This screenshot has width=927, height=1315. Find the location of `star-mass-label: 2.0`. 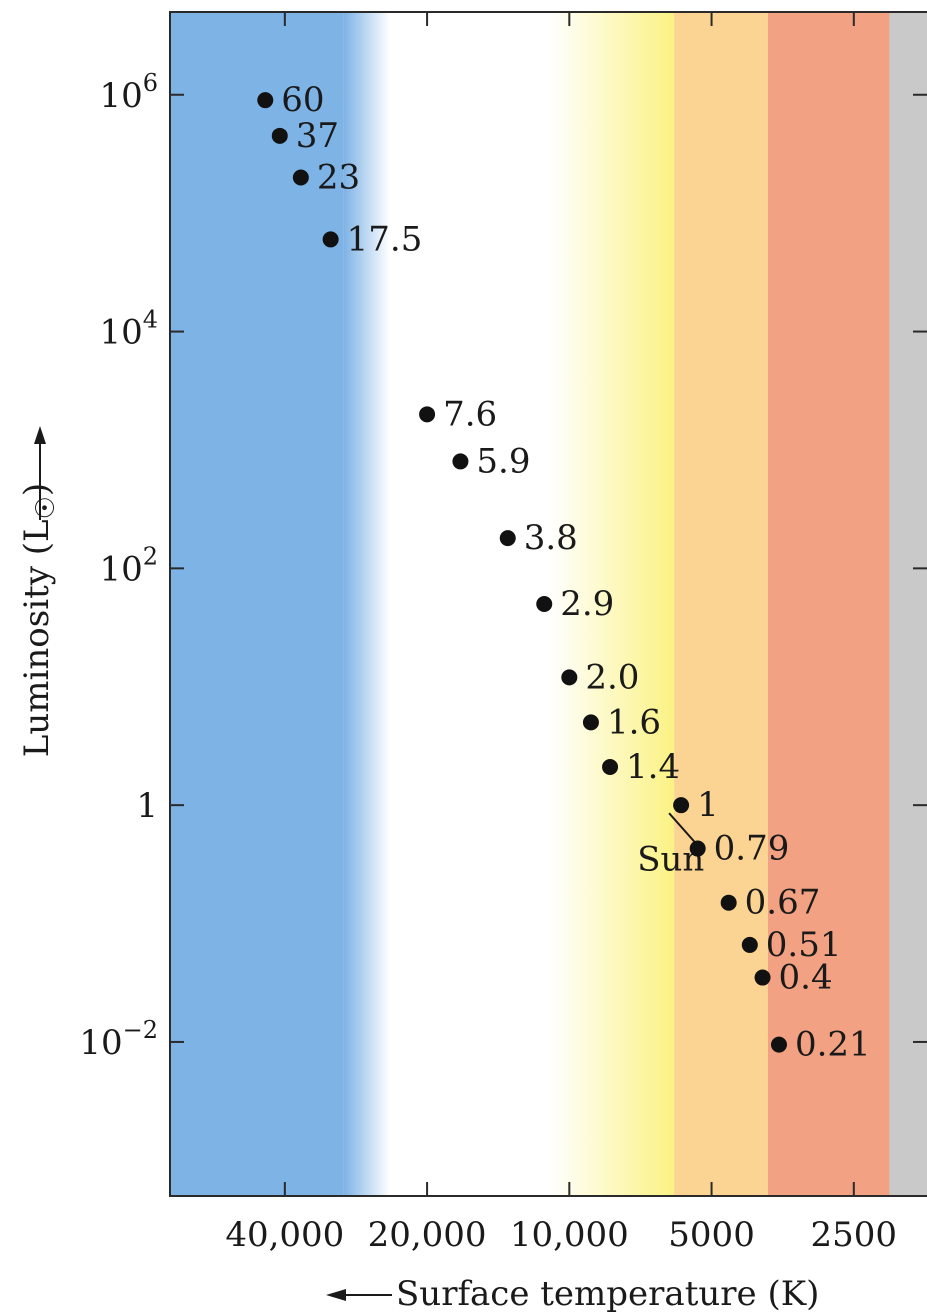

star-mass-label: 2.0 is located at coordinates (612, 677).